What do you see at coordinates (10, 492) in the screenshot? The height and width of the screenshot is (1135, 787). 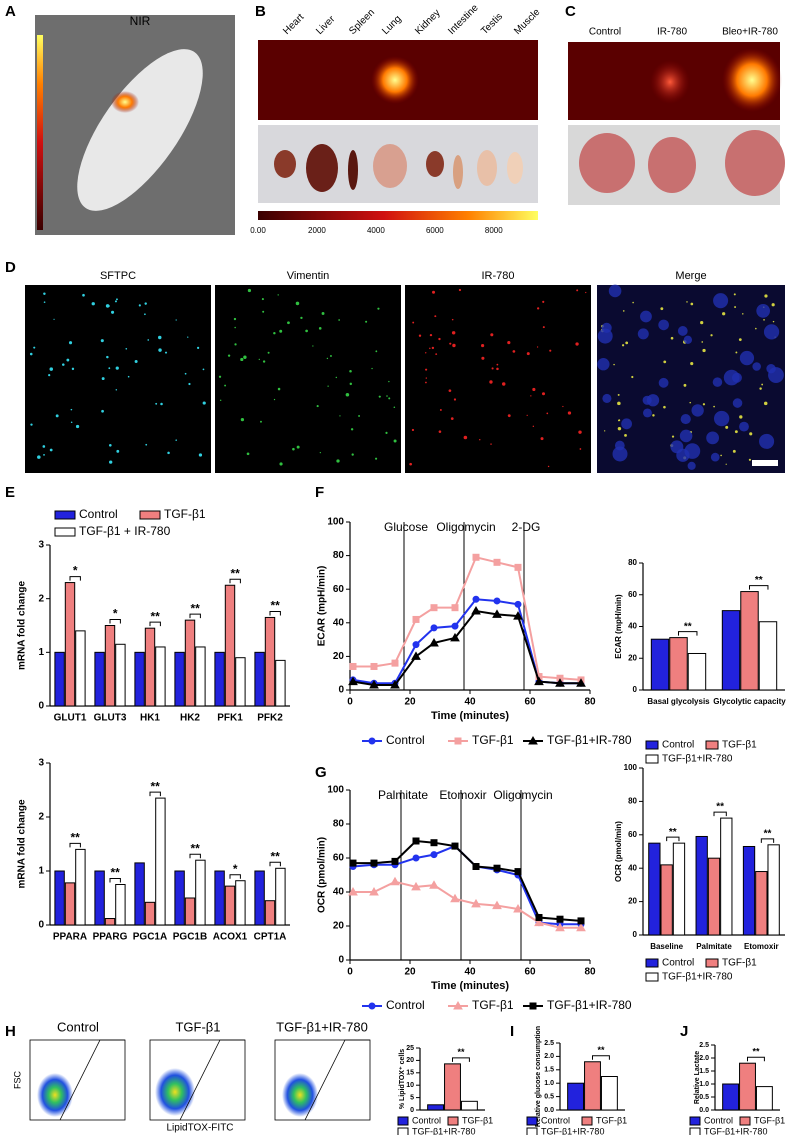 I see `panel-letter: E` at bounding box center [10, 492].